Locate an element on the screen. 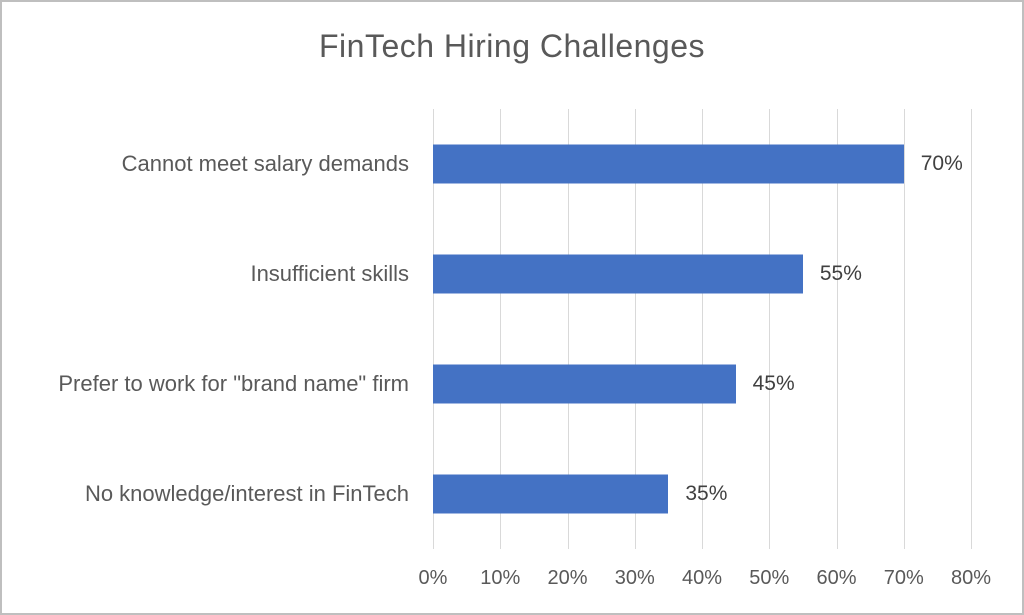 This screenshot has height=615, width=1024. category-label: Insufficient skills is located at coordinates (329, 273).